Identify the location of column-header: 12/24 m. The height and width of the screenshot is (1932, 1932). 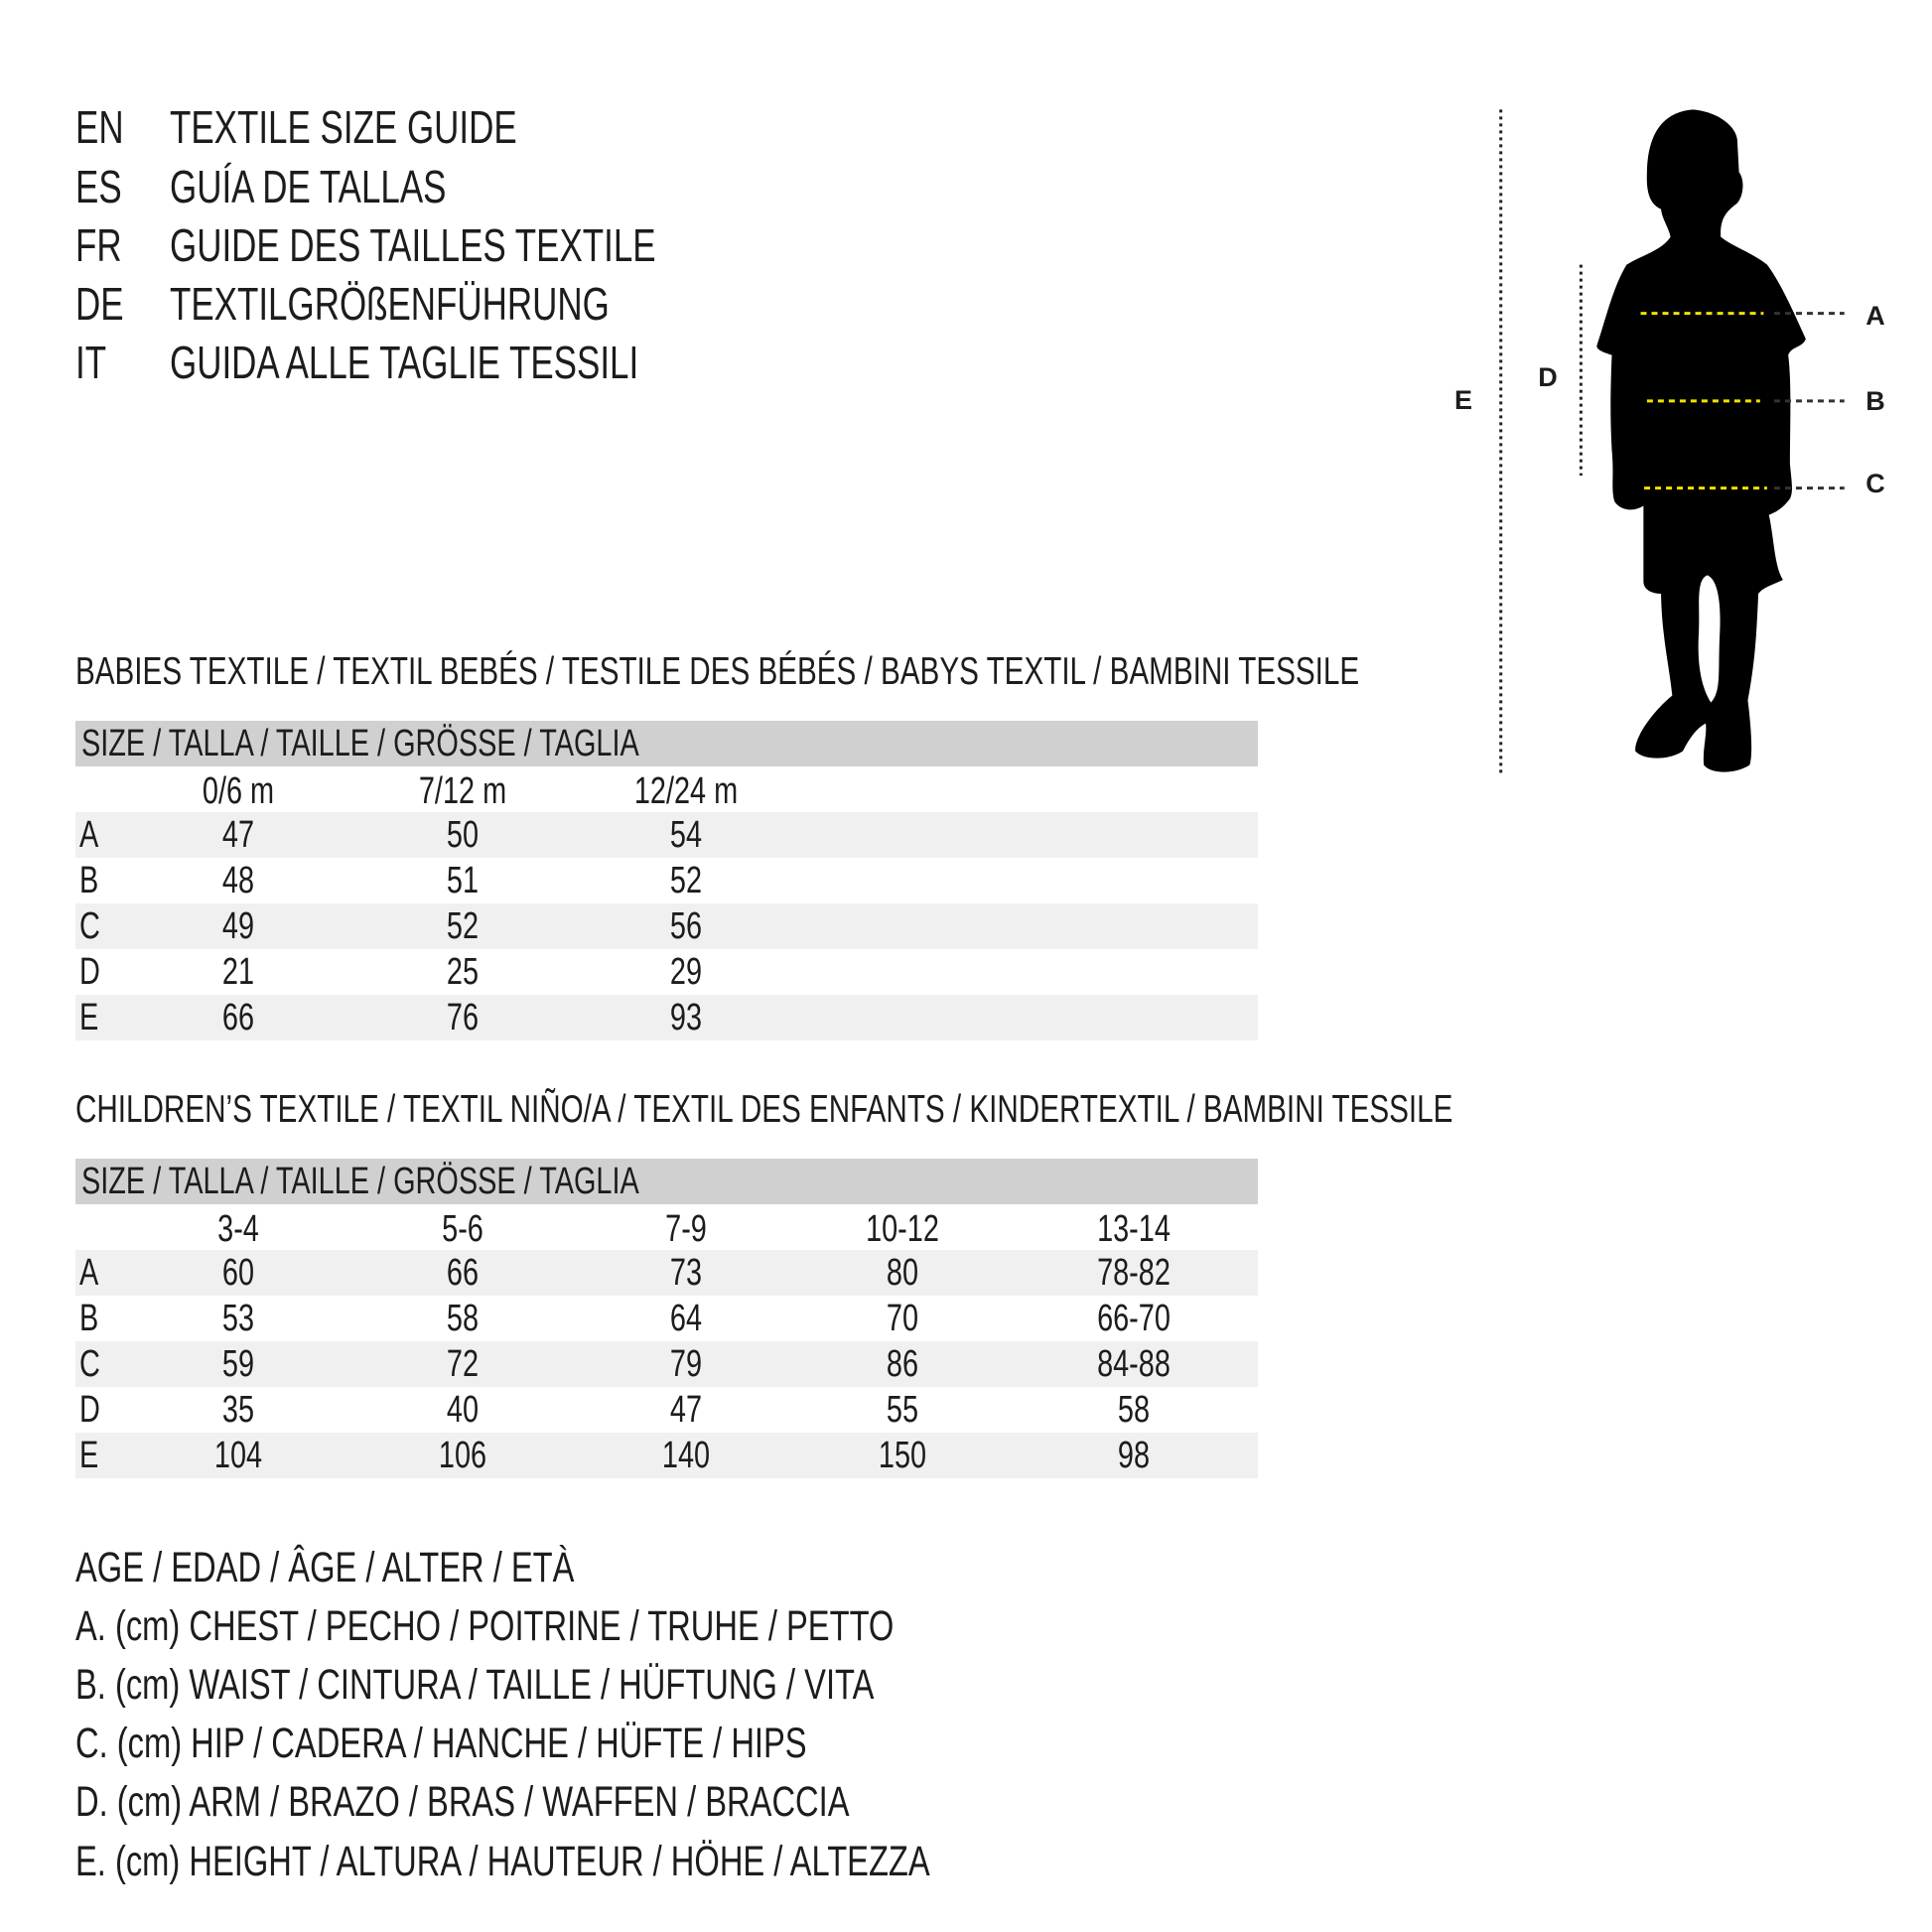
(686, 791).